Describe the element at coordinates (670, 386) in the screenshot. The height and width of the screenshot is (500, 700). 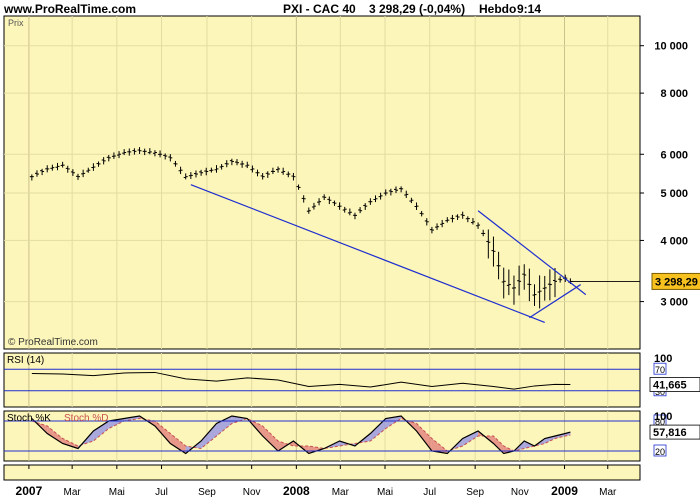
I see `rsi-last-value: 41,665` at that location.